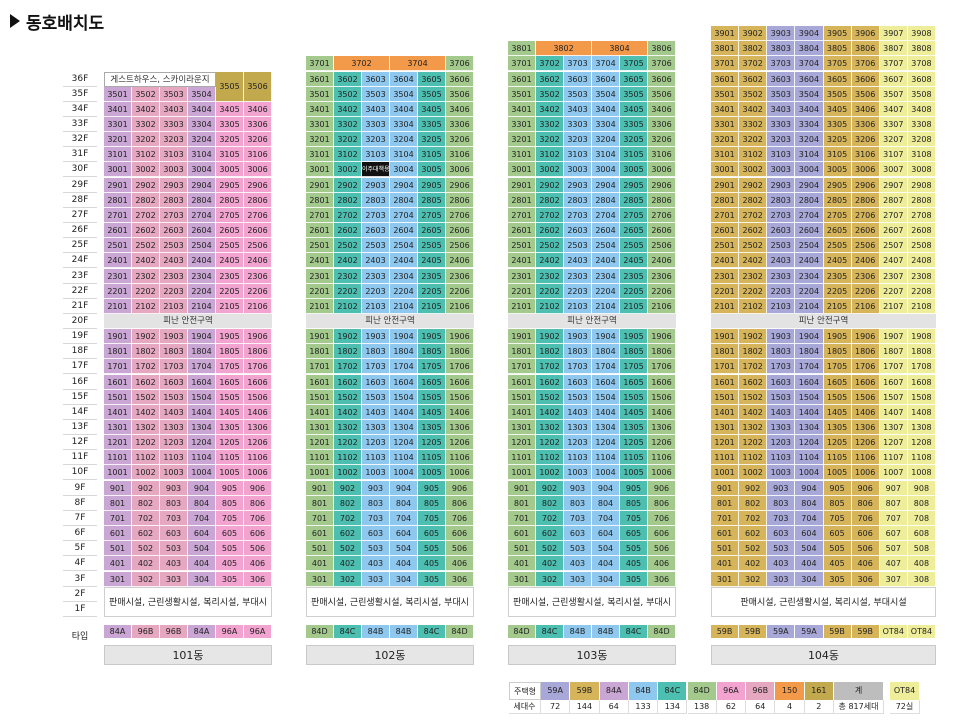  I want to click on unit-cell: 3604, so click(809, 79).